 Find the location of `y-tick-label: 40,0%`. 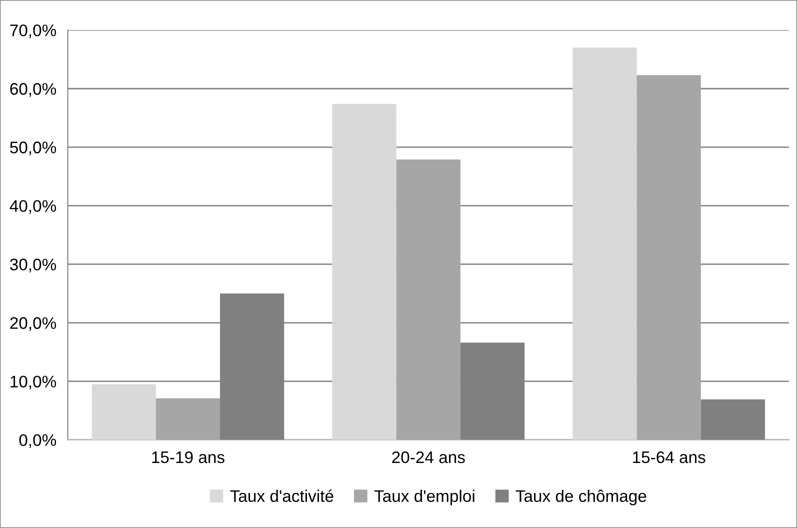

y-tick-label: 40,0% is located at coordinates (33, 207).